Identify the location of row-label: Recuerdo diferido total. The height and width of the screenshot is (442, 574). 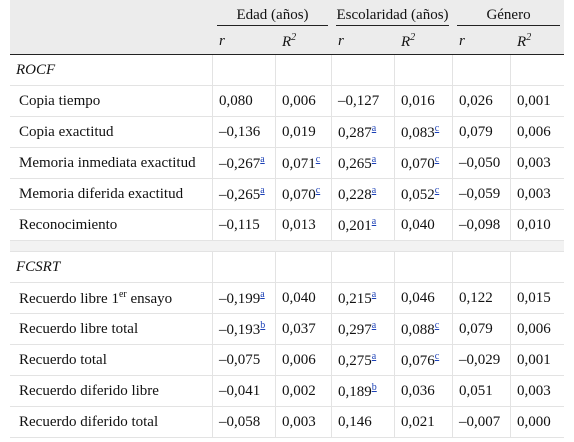
(111, 422).